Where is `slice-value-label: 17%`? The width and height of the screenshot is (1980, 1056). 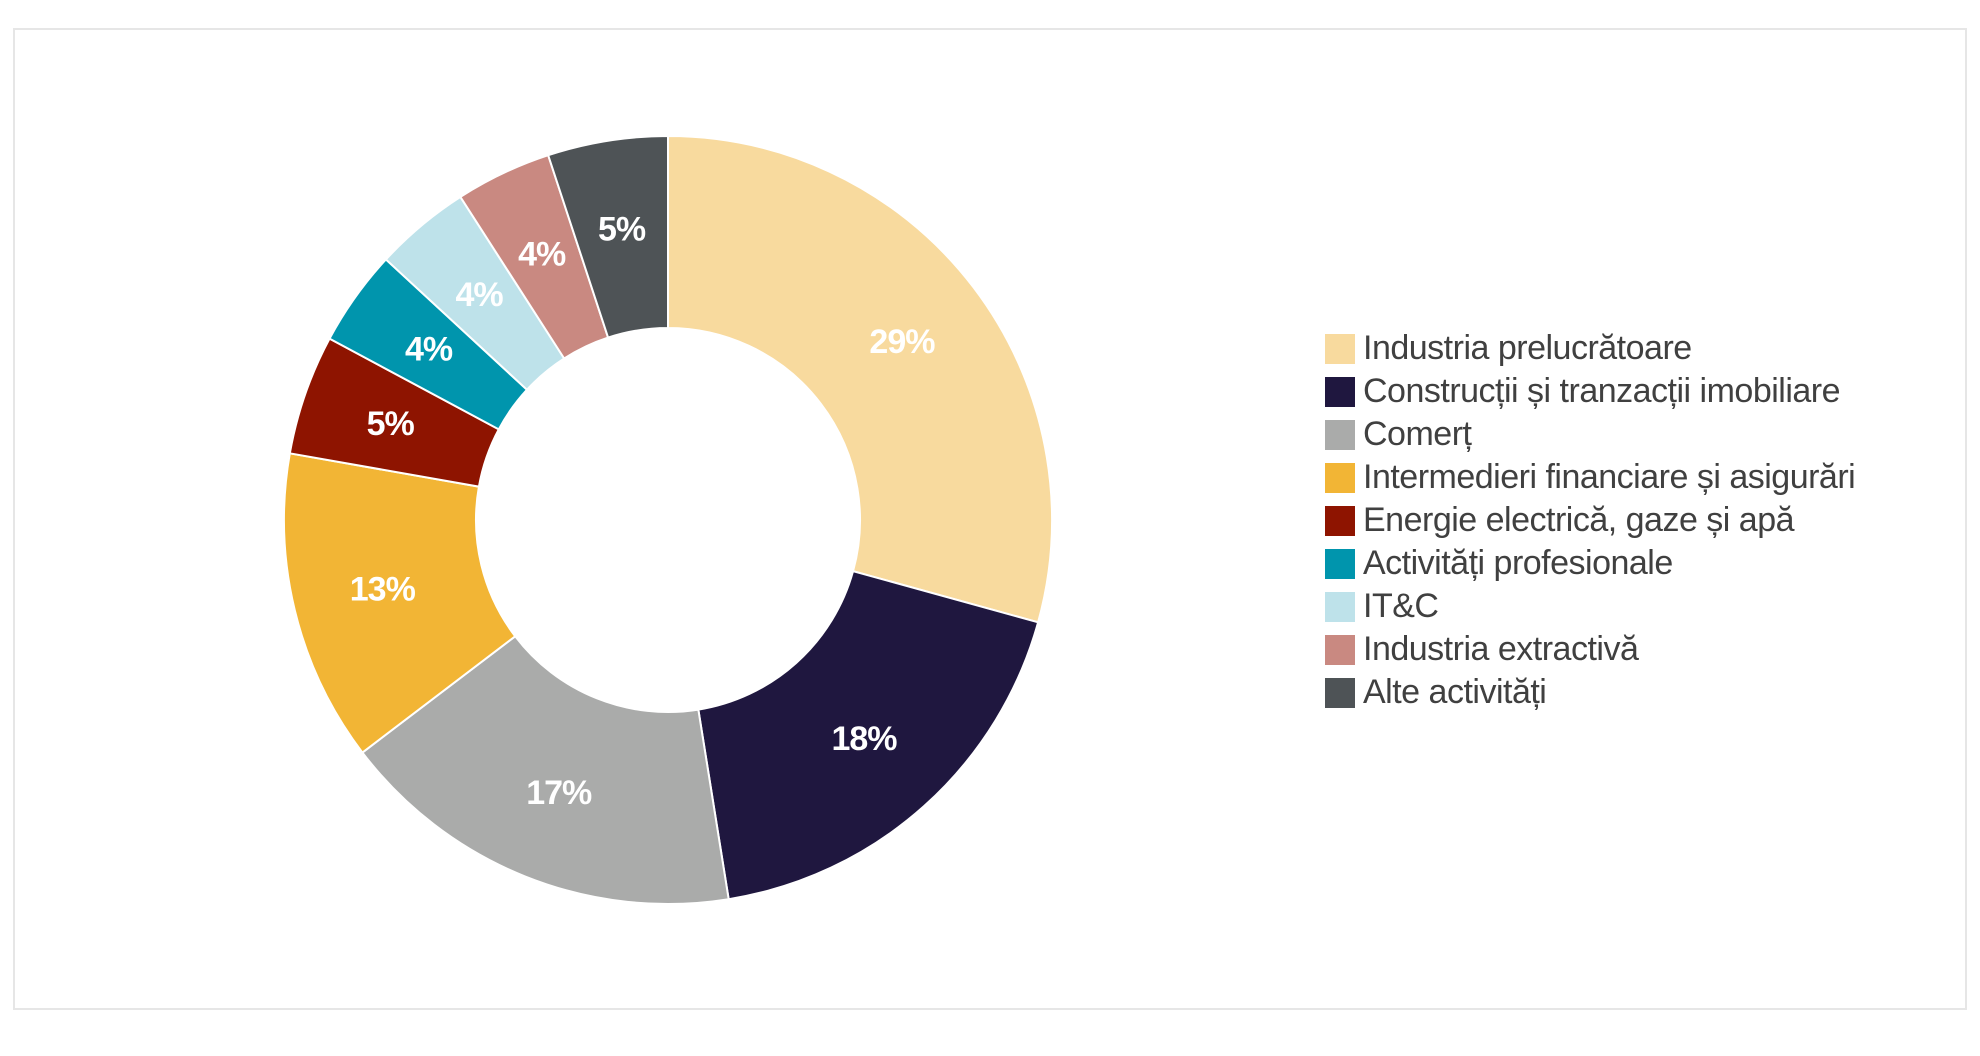 slice-value-label: 17% is located at coordinates (559, 793).